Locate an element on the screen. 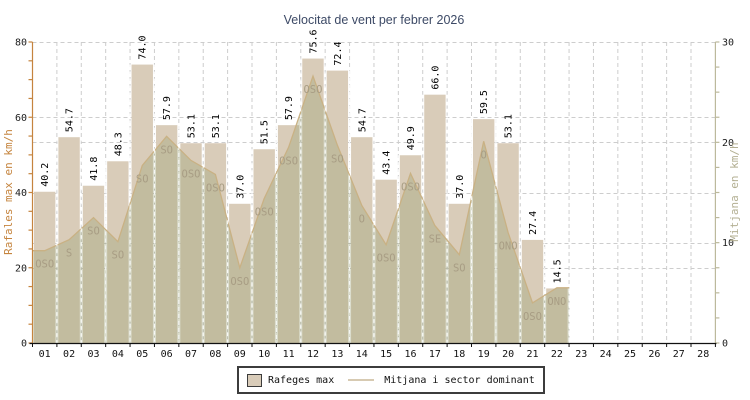 The width and height of the screenshot is (750, 400). legend-line-swatch is located at coordinates (361, 380).